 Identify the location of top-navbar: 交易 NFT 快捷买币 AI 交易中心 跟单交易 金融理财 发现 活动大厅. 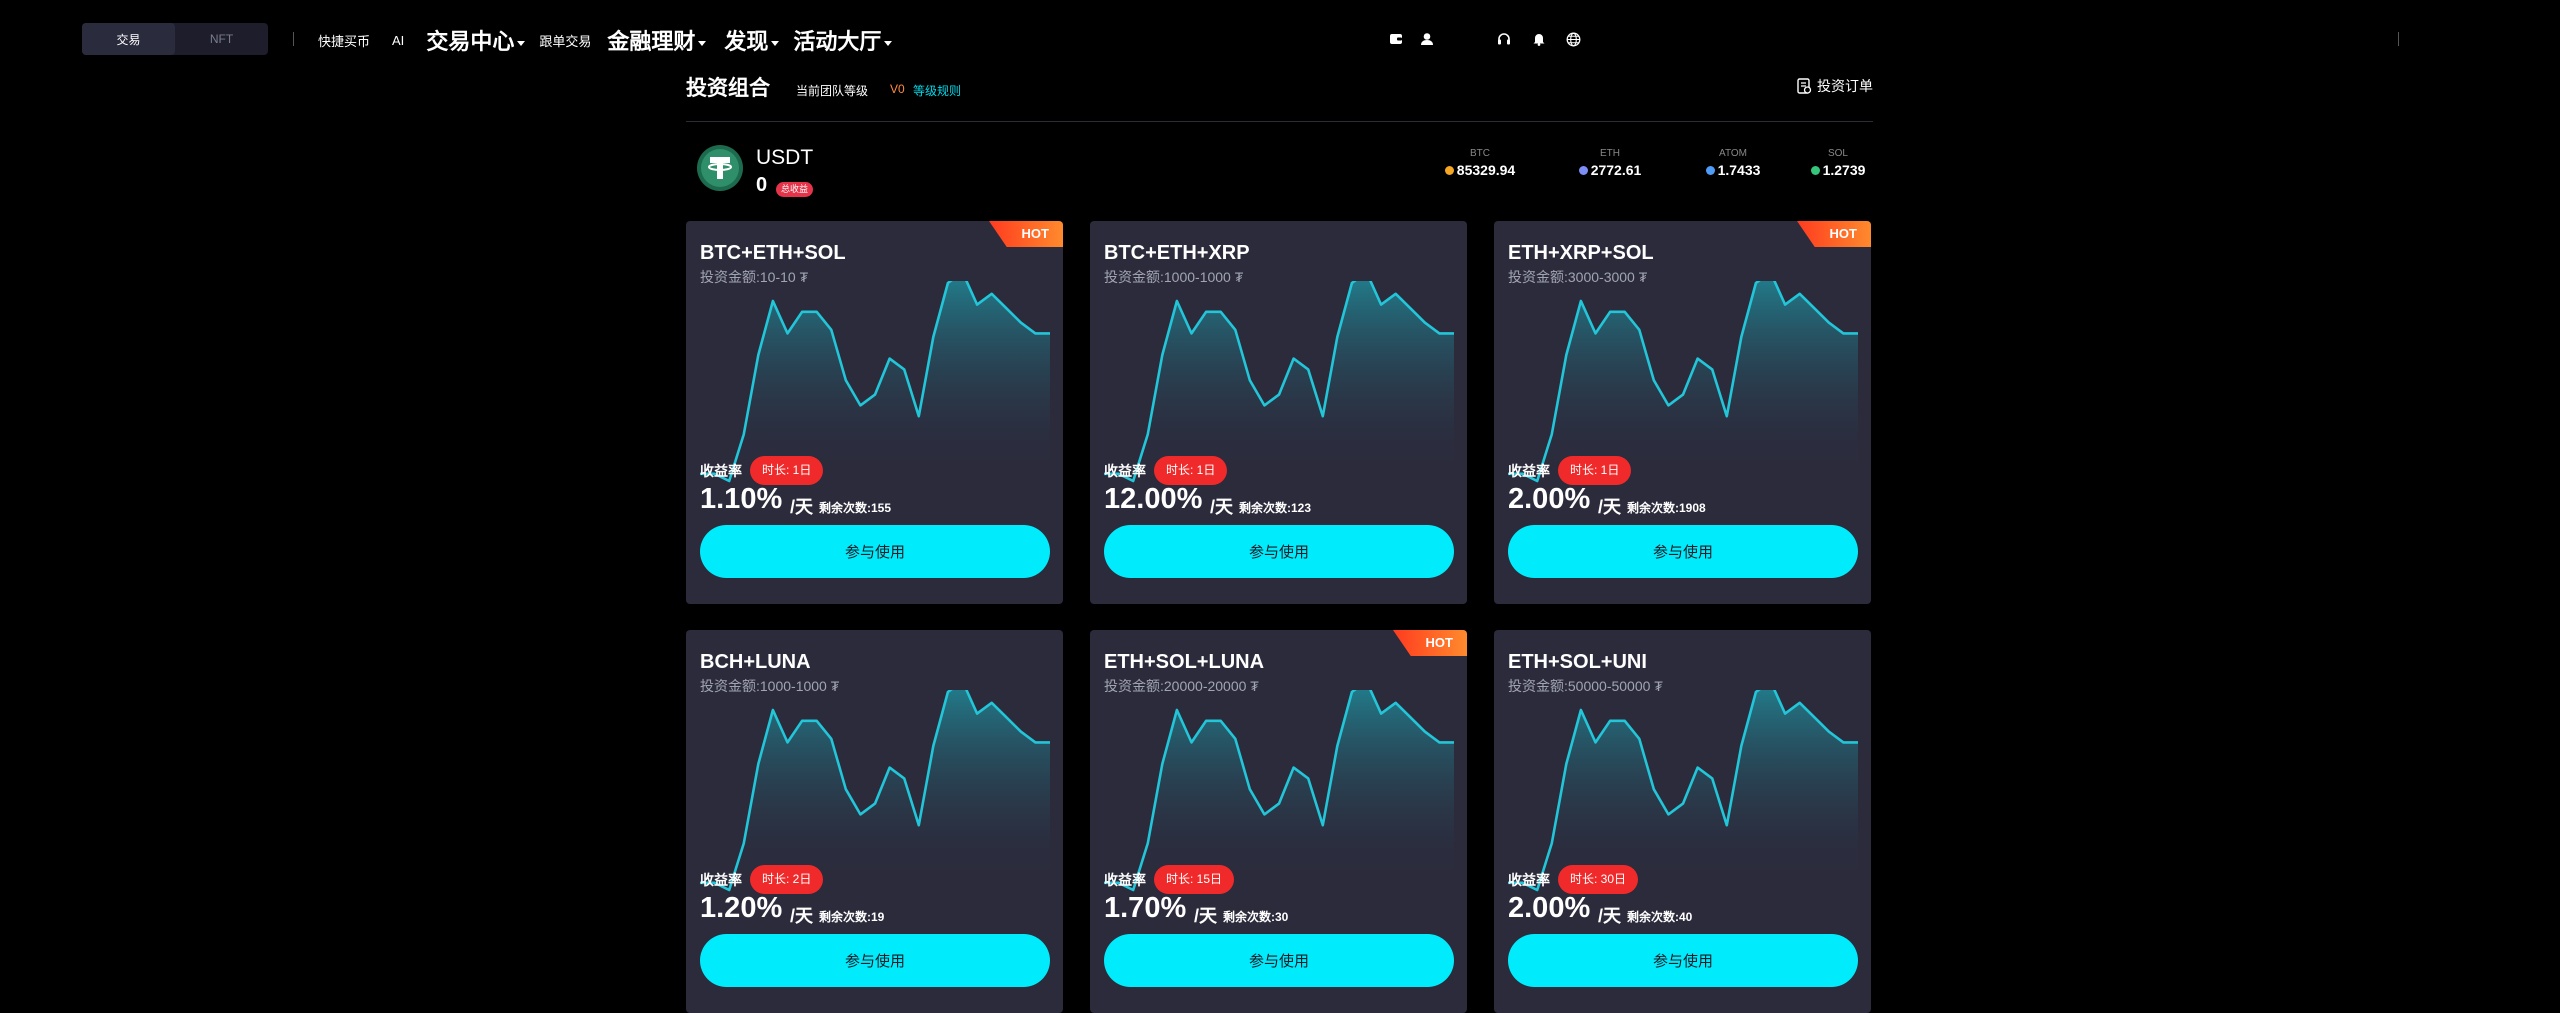
(1280, 39).